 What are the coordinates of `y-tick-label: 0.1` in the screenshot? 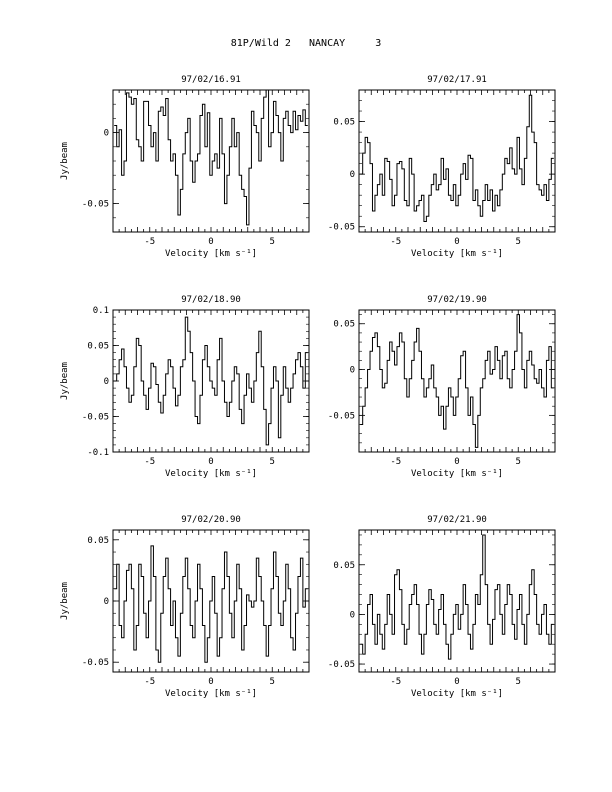 It's located at (101, 311).